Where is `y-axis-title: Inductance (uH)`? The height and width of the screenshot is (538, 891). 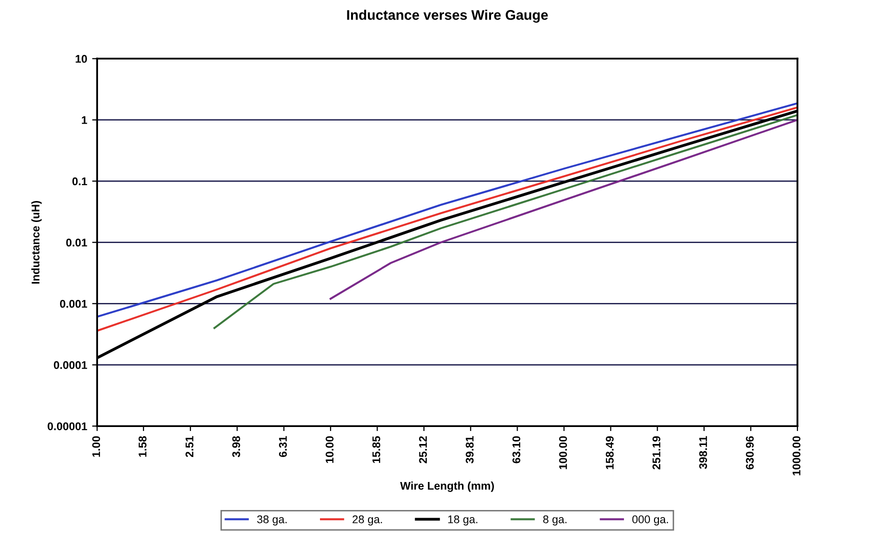
y-axis-title: Inductance (uH) is located at coordinates (36, 242).